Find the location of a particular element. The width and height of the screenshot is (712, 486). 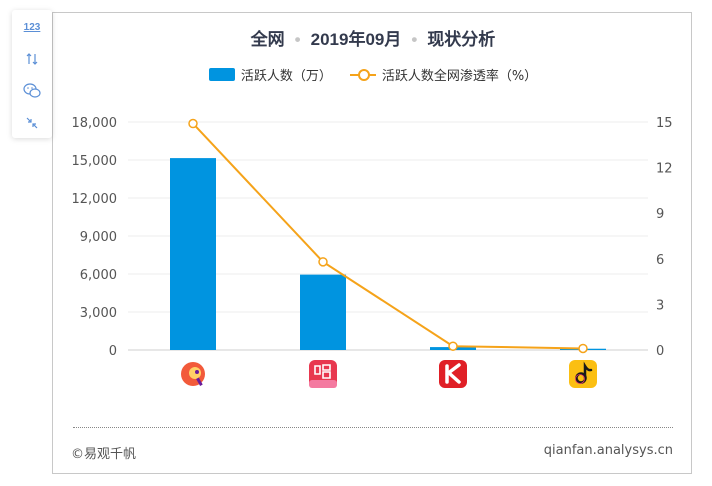

y-left-tick-label: 0 is located at coordinates (113, 351).